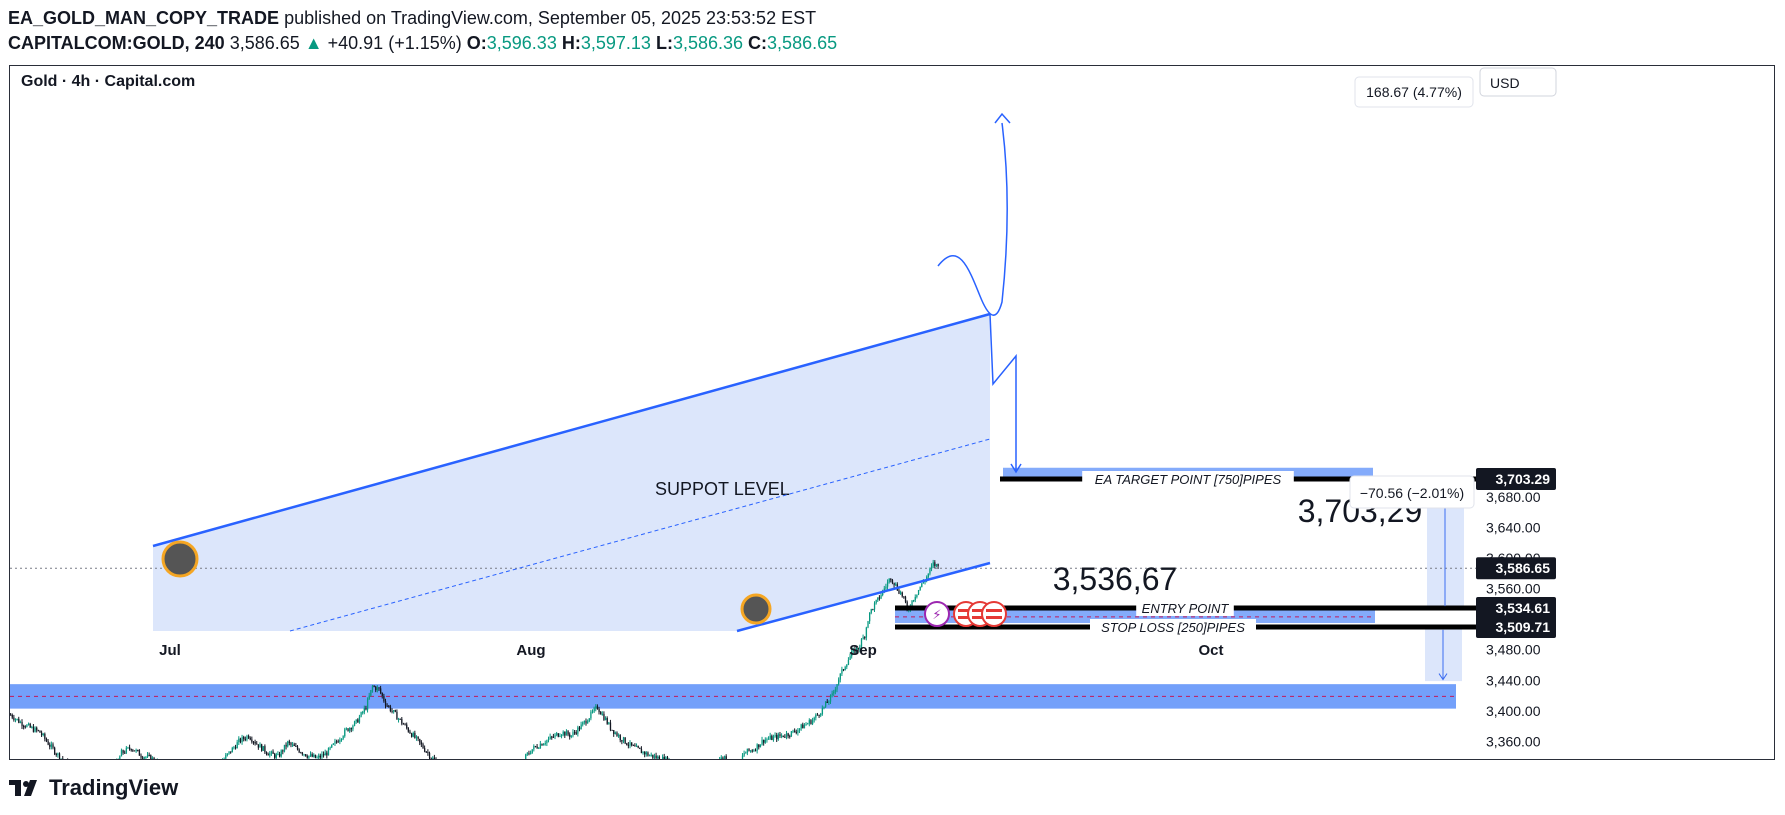 Image resolution: width=1785 pixels, height=815 pixels. What do you see at coordinates (144, 18) in the screenshot?
I see `author-name: EA_GOLD_MAN_COPY_TRADE` at bounding box center [144, 18].